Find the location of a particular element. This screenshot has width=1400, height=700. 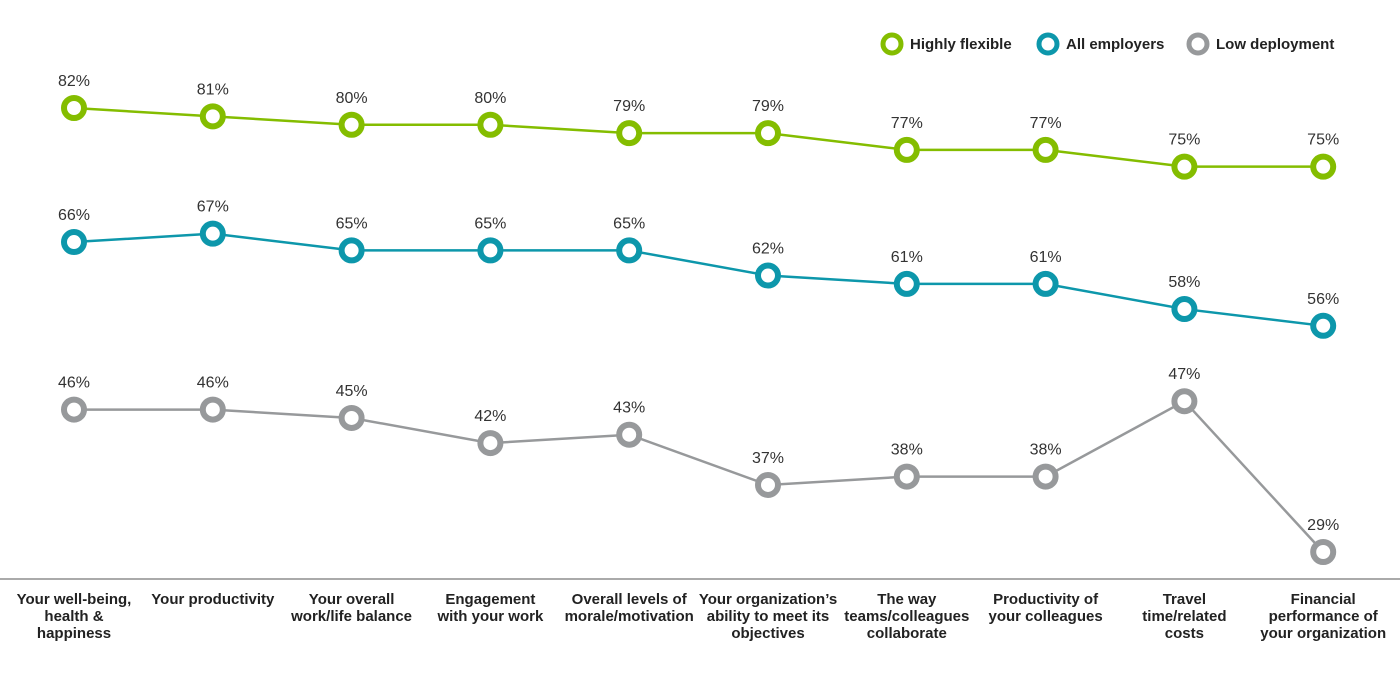

x-tick-label-line: health & is located at coordinates (73, 616).